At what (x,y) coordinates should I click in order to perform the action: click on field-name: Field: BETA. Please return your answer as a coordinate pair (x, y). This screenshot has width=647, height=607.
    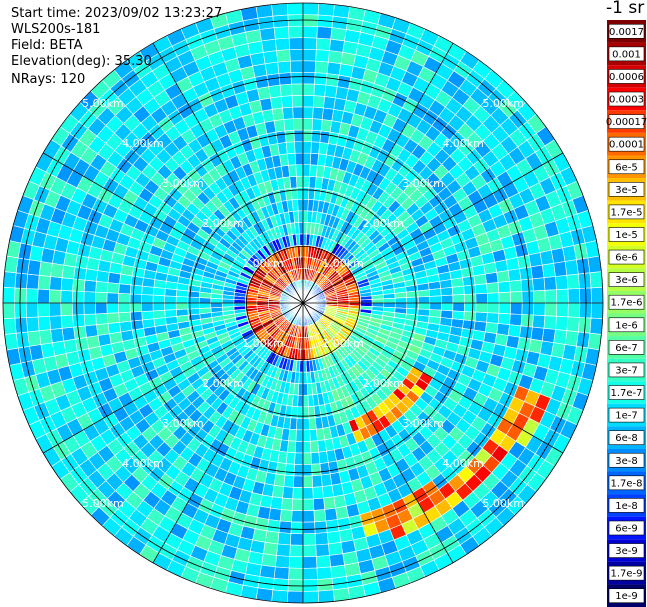
    Looking at the image, I should click on (47, 45).